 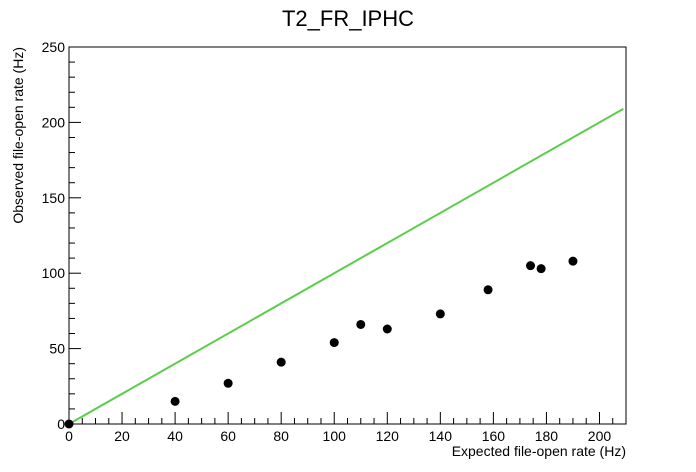 What do you see at coordinates (348, 18) in the screenshot?
I see `chart-title: T2_FR_IPHC` at bounding box center [348, 18].